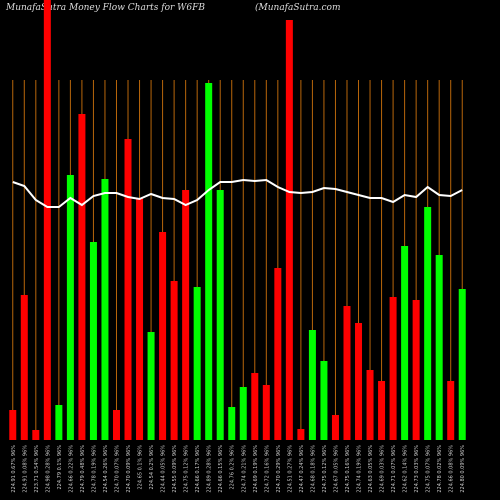  I want to click on x-tick-label: 224.54 0.2% 96%, so click(152, 467).